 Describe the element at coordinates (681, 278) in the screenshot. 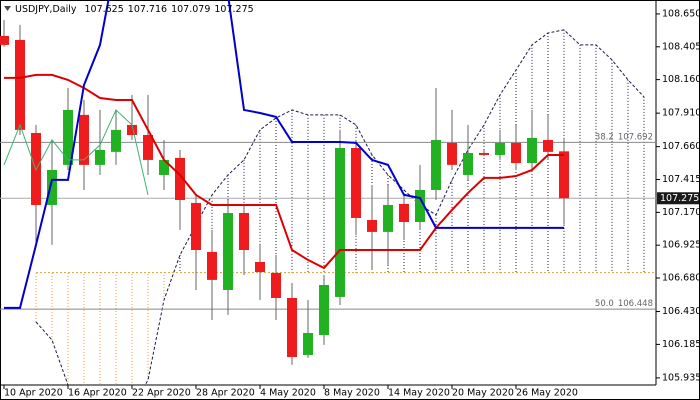

I see `y-tick-label: 106.680` at that location.